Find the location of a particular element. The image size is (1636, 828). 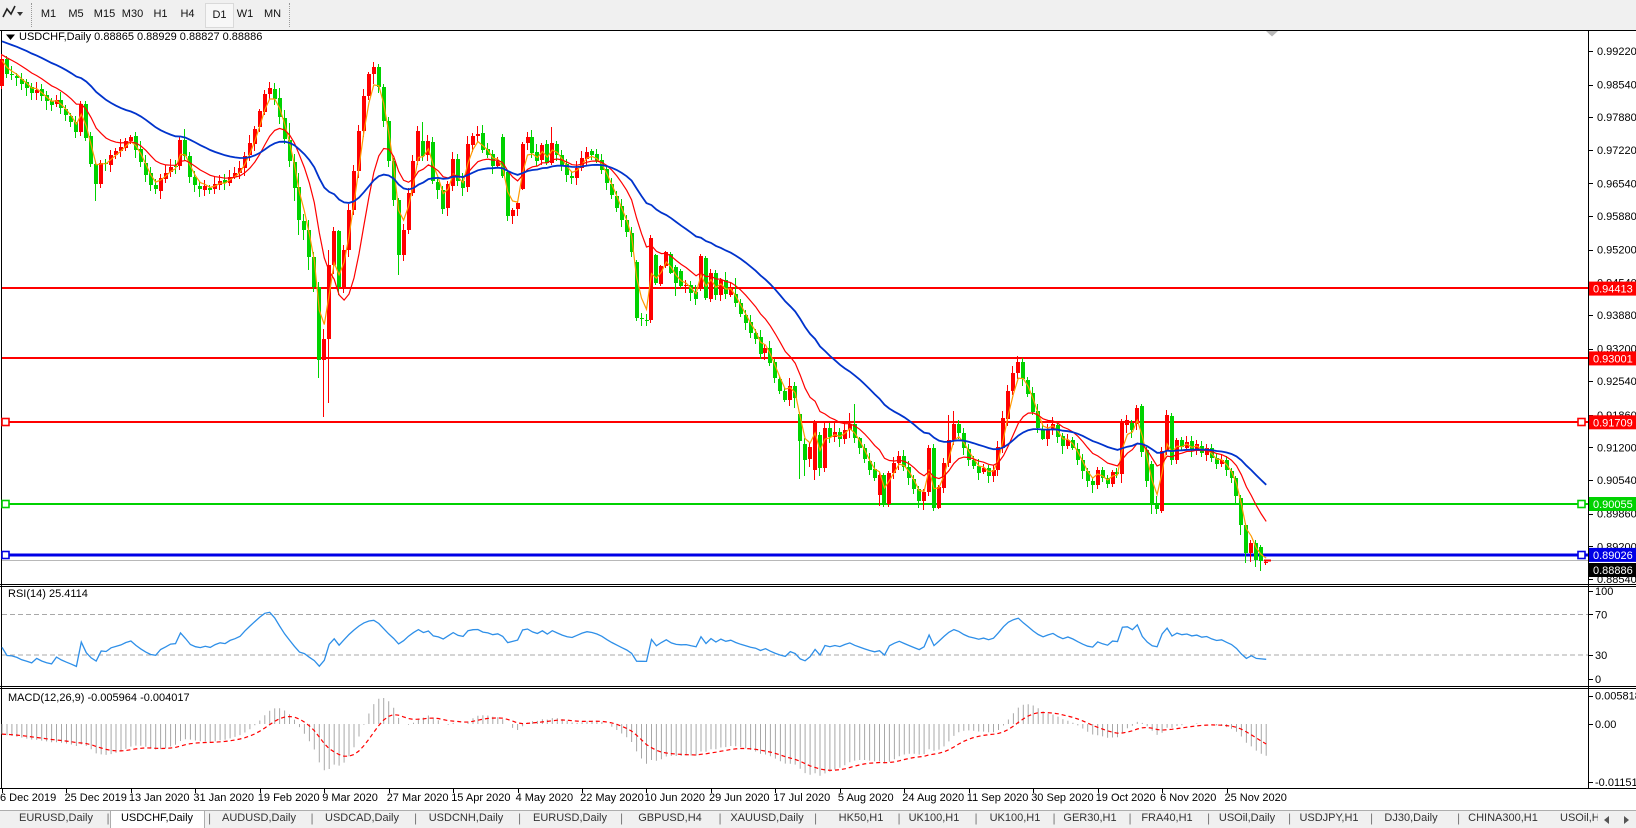

svg-text: 0.94413 is located at coordinates (1613, 290).